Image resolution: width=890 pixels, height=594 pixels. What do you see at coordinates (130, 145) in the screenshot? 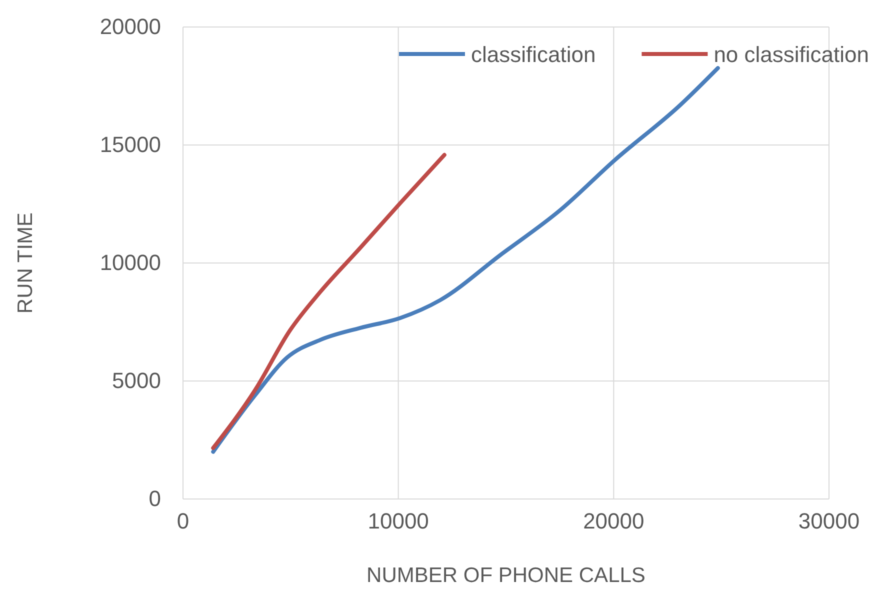
I see `y-tick-label: 15000` at bounding box center [130, 145].